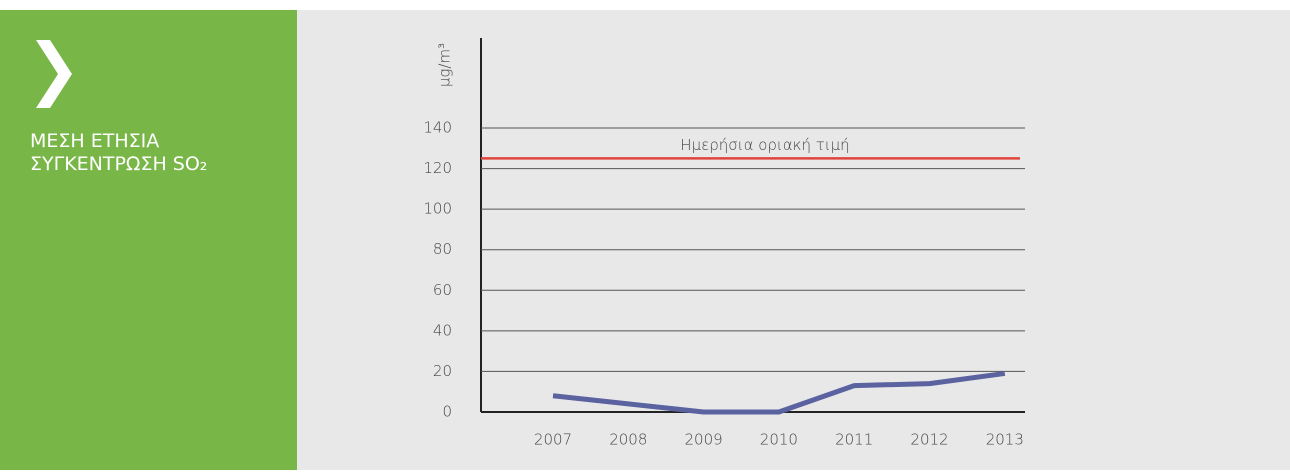 Image resolution: width=1290 pixels, height=472 pixels. I want to click on x-tick-label: 2007, so click(553, 440).